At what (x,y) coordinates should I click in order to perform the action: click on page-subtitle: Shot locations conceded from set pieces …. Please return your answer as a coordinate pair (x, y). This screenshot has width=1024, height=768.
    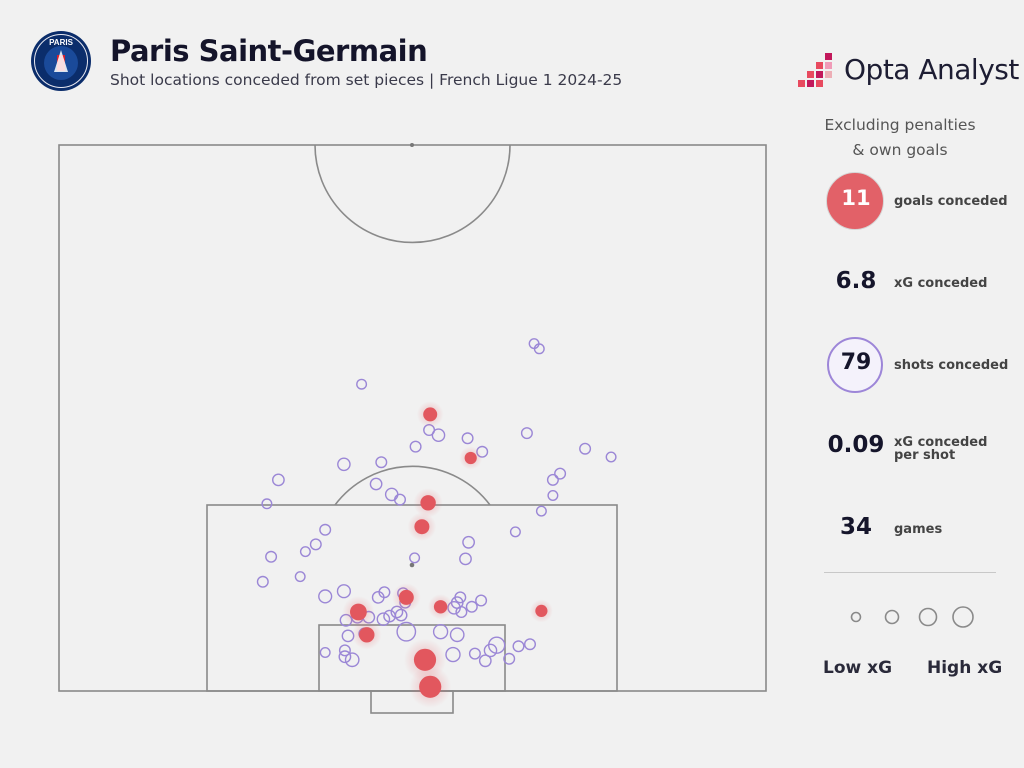
    Looking at the image, I should click on (366, 80).